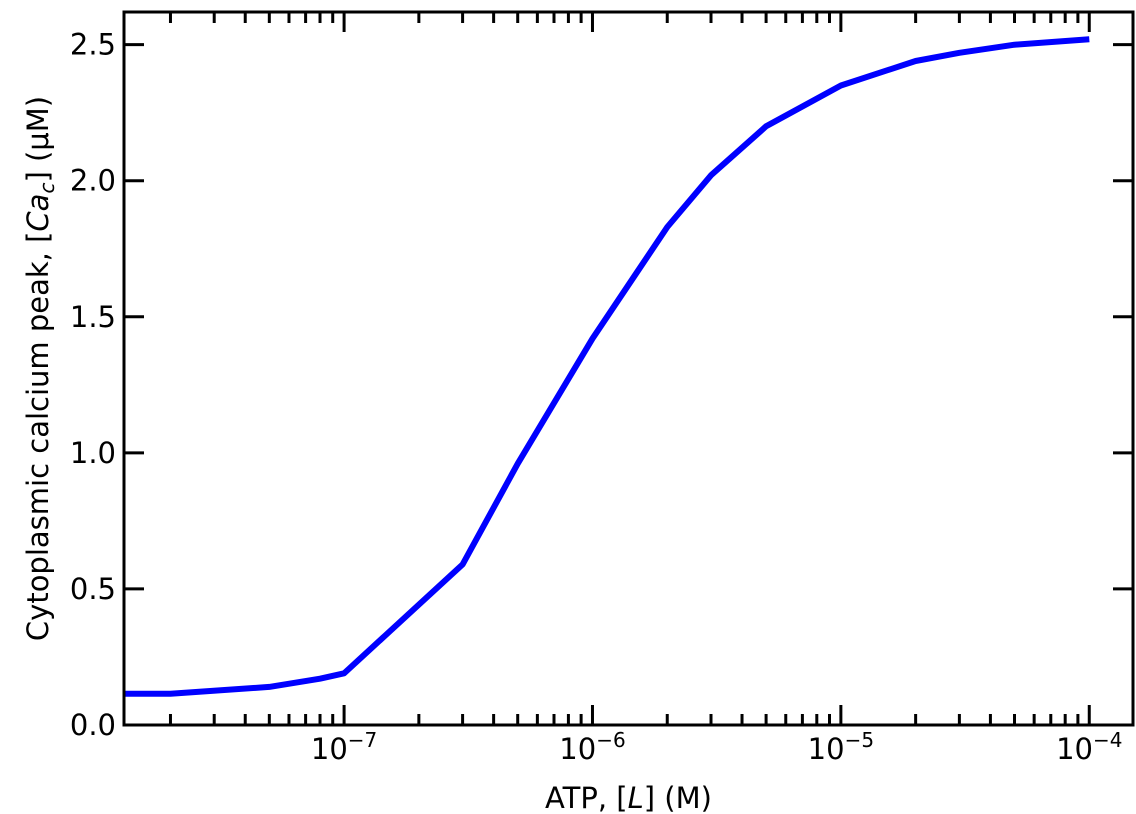 The width and height of the screenshot is (1136, 814). I want to click on y-tick-label: 2.5, so click(93, 45).